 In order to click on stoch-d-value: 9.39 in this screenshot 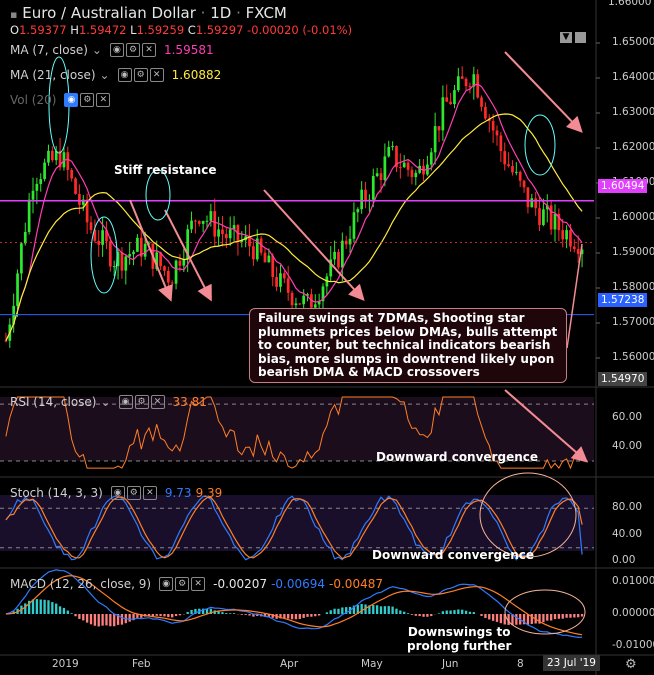, I will do `click(209, 493)`.